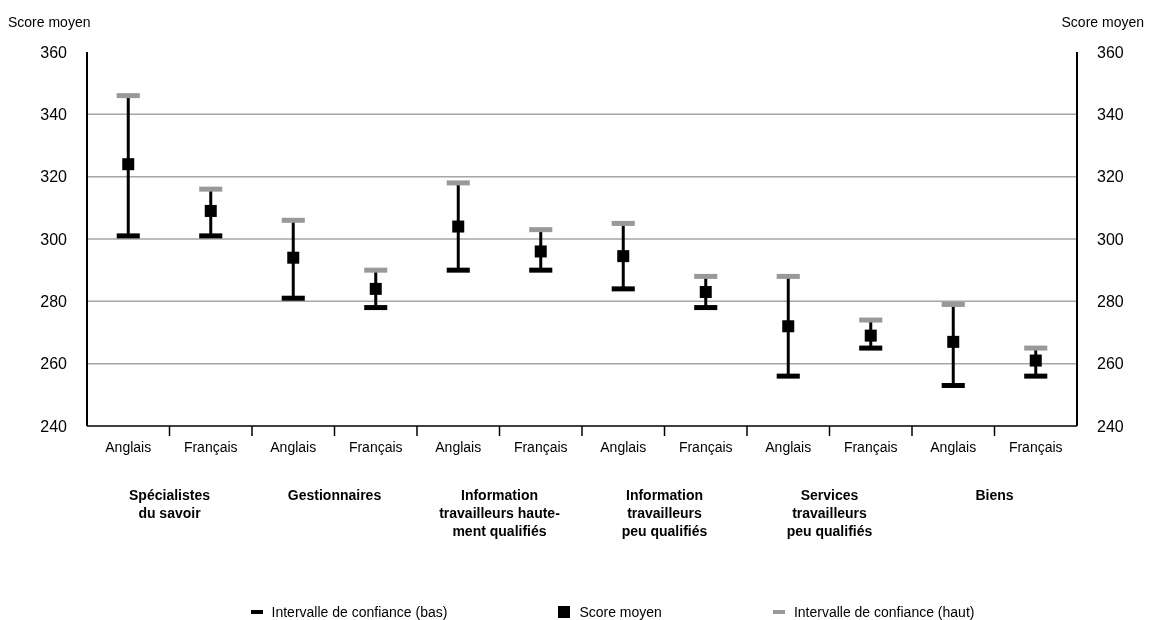  Describe the element at coordinates (1102, 22) in the screenshot. I see `y2-axis-title: Score moyen` at that location.